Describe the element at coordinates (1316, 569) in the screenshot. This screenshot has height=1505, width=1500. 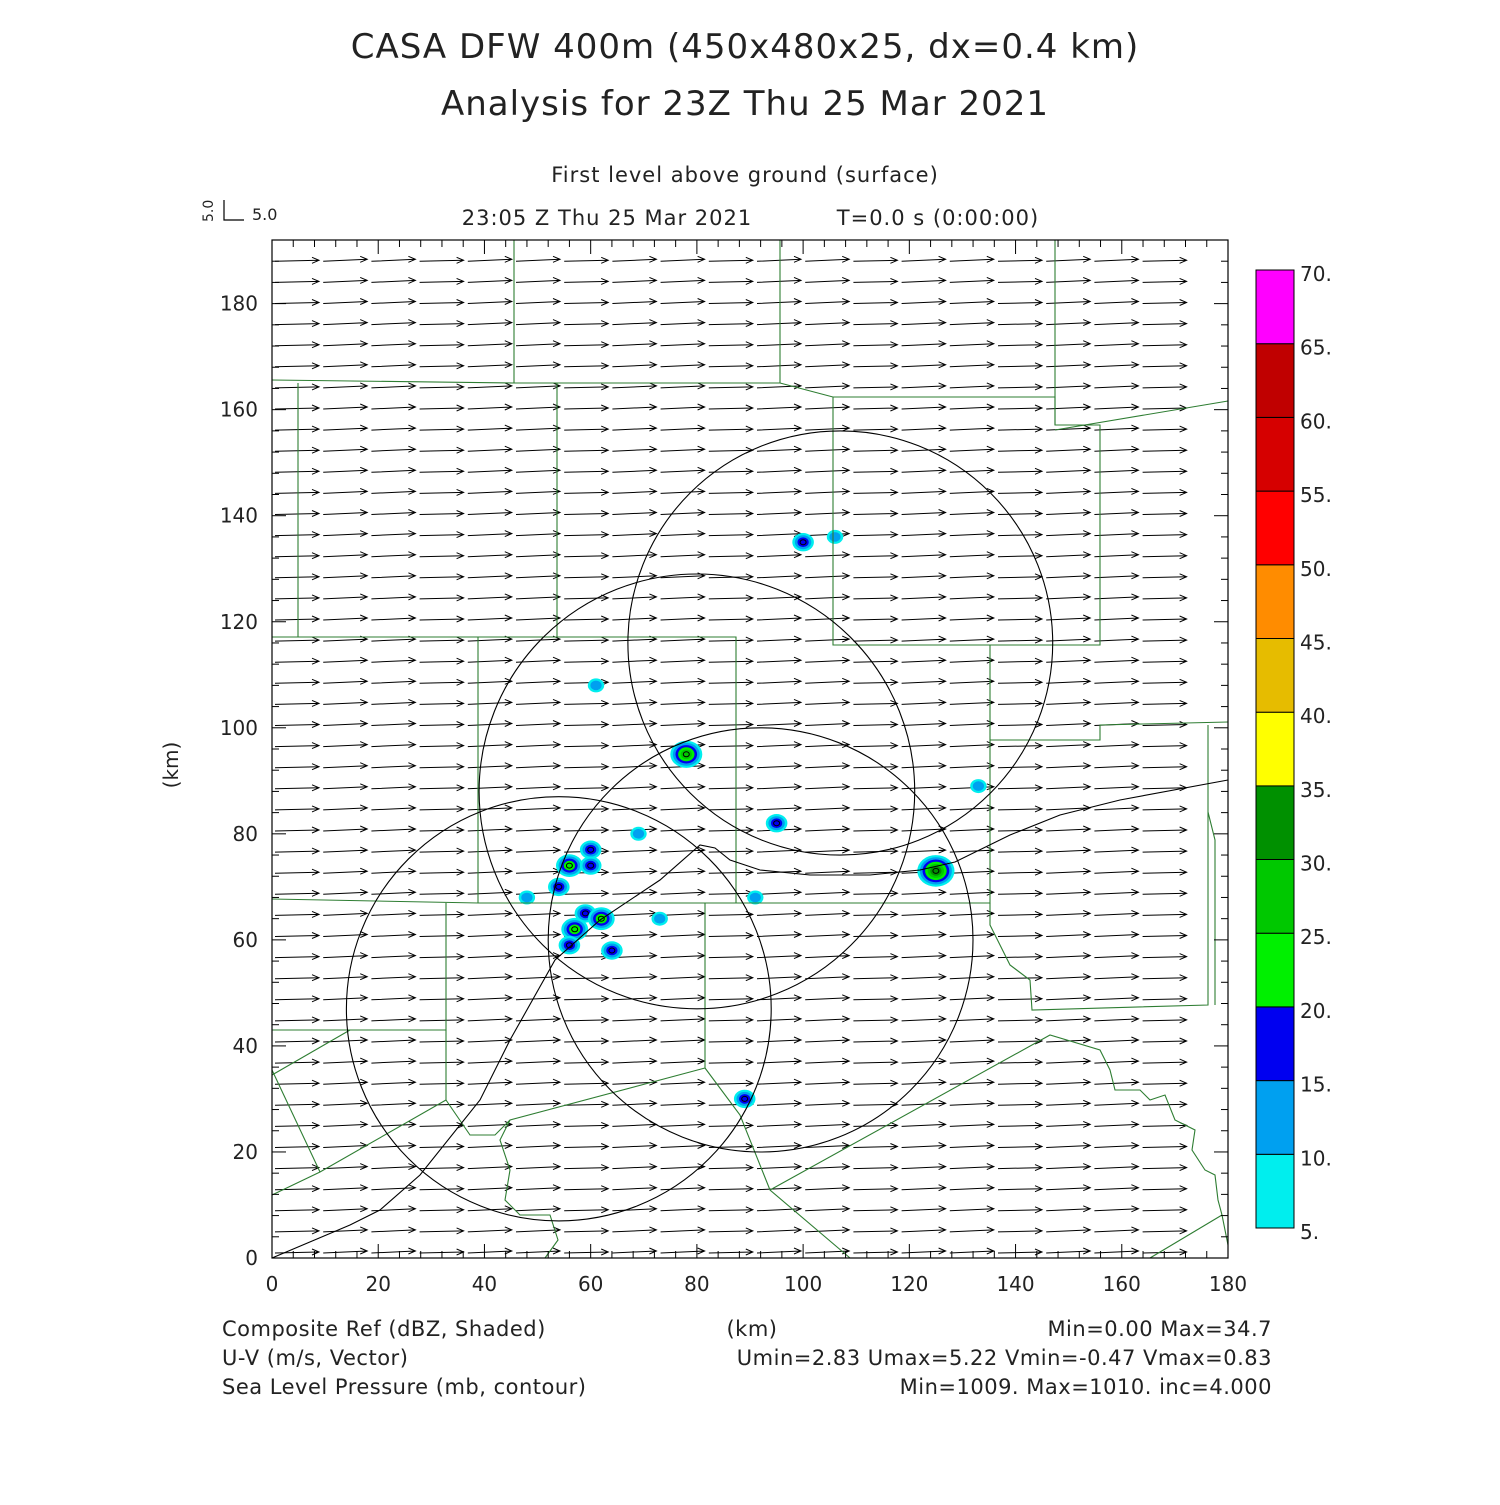
I see `colorbar-label: 50.` at that location.